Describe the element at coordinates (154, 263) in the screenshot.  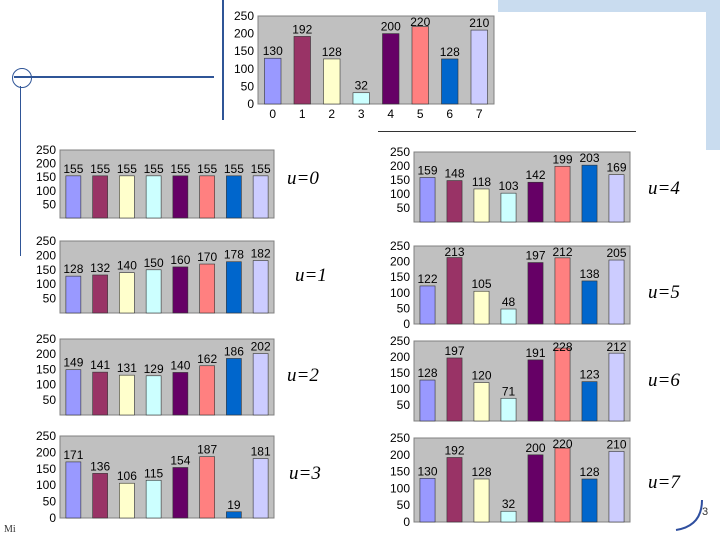
I see `data-label: 150` at that location.